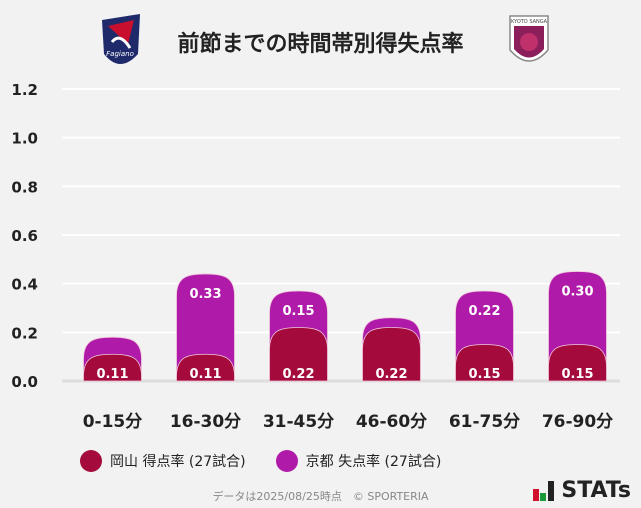 This screenshot has width=641, height=508. I want to click on legend-label-kyoto: 京都 失点率 (27試合), so click(373, 462).